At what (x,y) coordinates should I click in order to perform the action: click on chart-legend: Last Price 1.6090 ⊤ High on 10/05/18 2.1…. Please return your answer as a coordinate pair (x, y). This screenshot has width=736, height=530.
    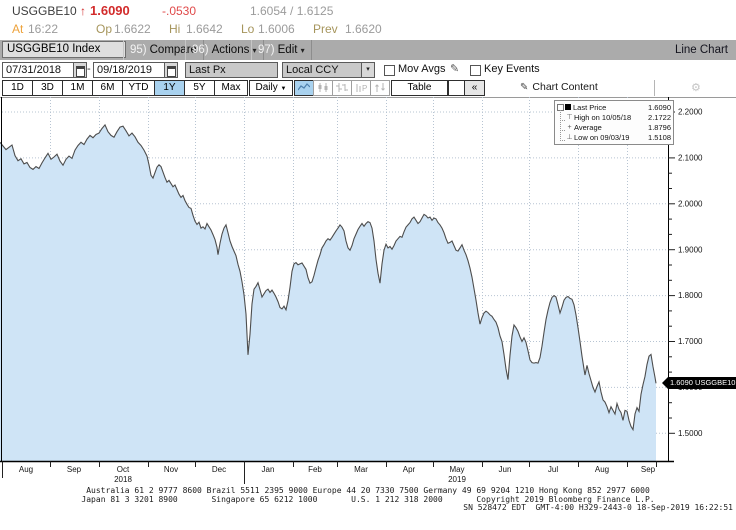
    Looking at the image, I should click on (614, 122).